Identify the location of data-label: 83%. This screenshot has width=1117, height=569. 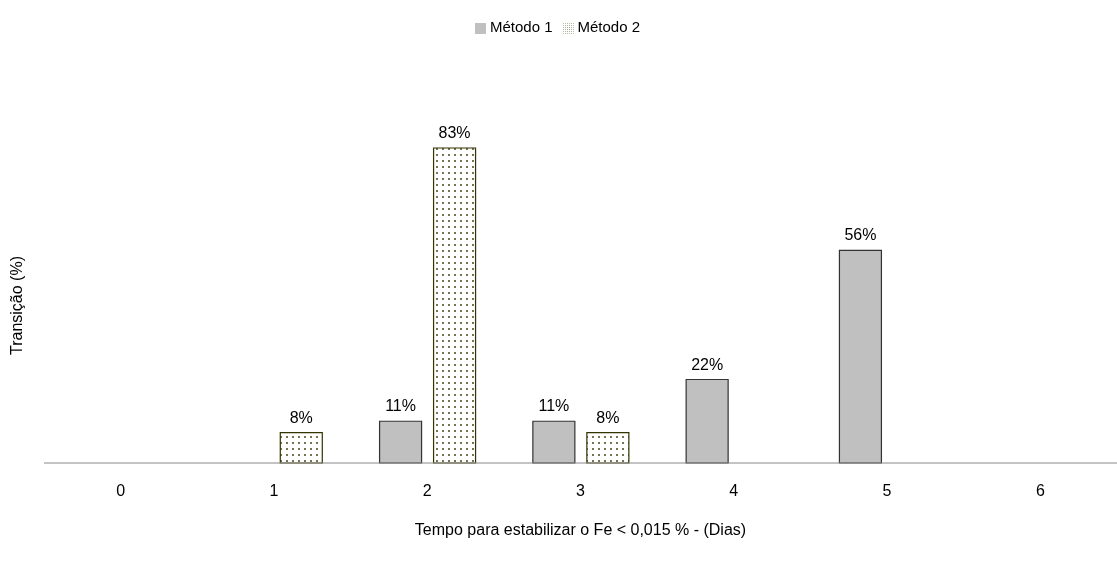
(454, 132).